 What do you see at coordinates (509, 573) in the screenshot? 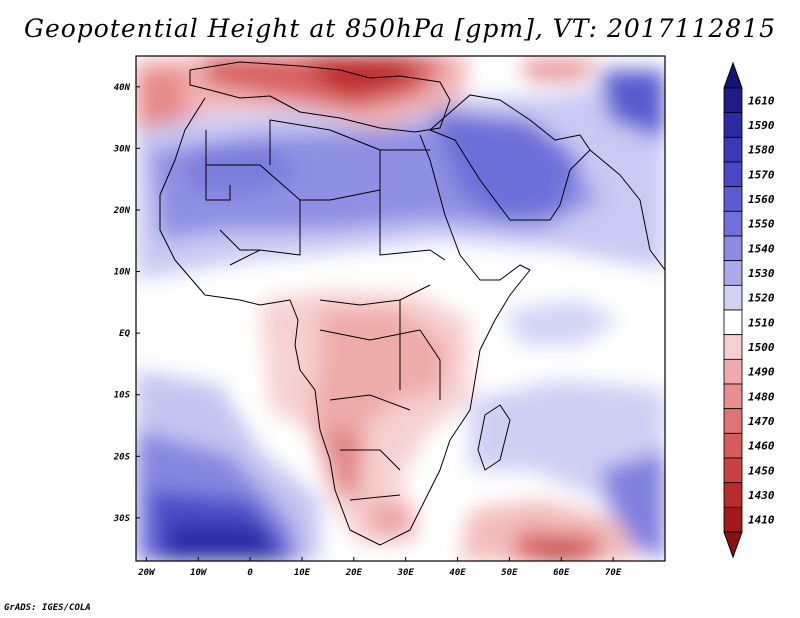
I see `lon-tick-label: 50E` at bounding box center [509, 573].